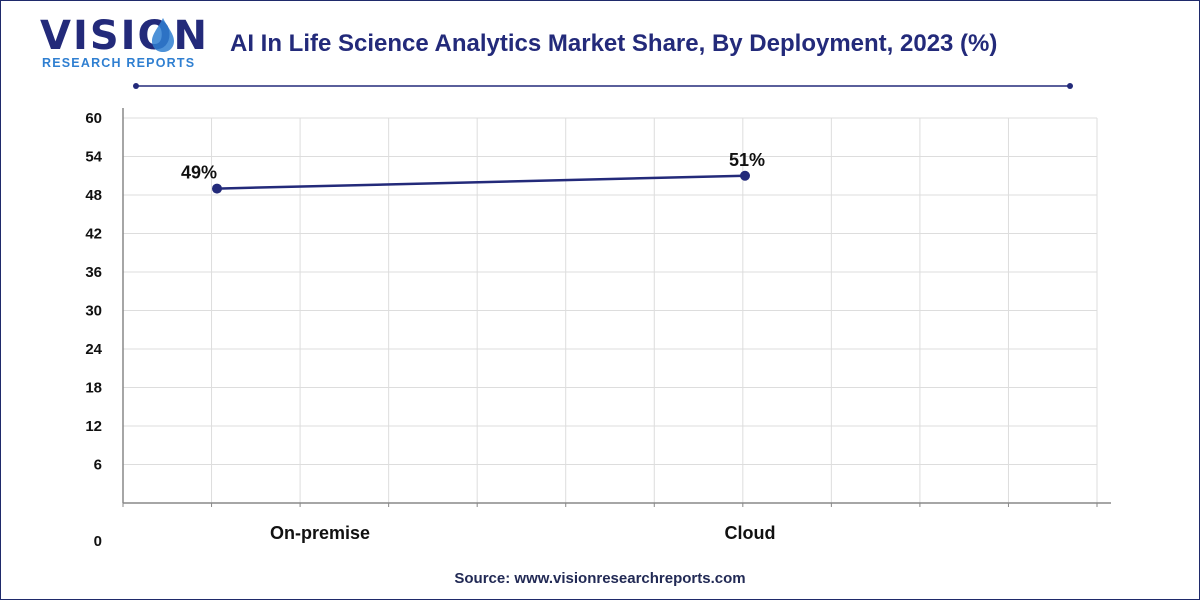 The image size is (1200, 600). I want to click on data-label: 51%, so click(747, 160).